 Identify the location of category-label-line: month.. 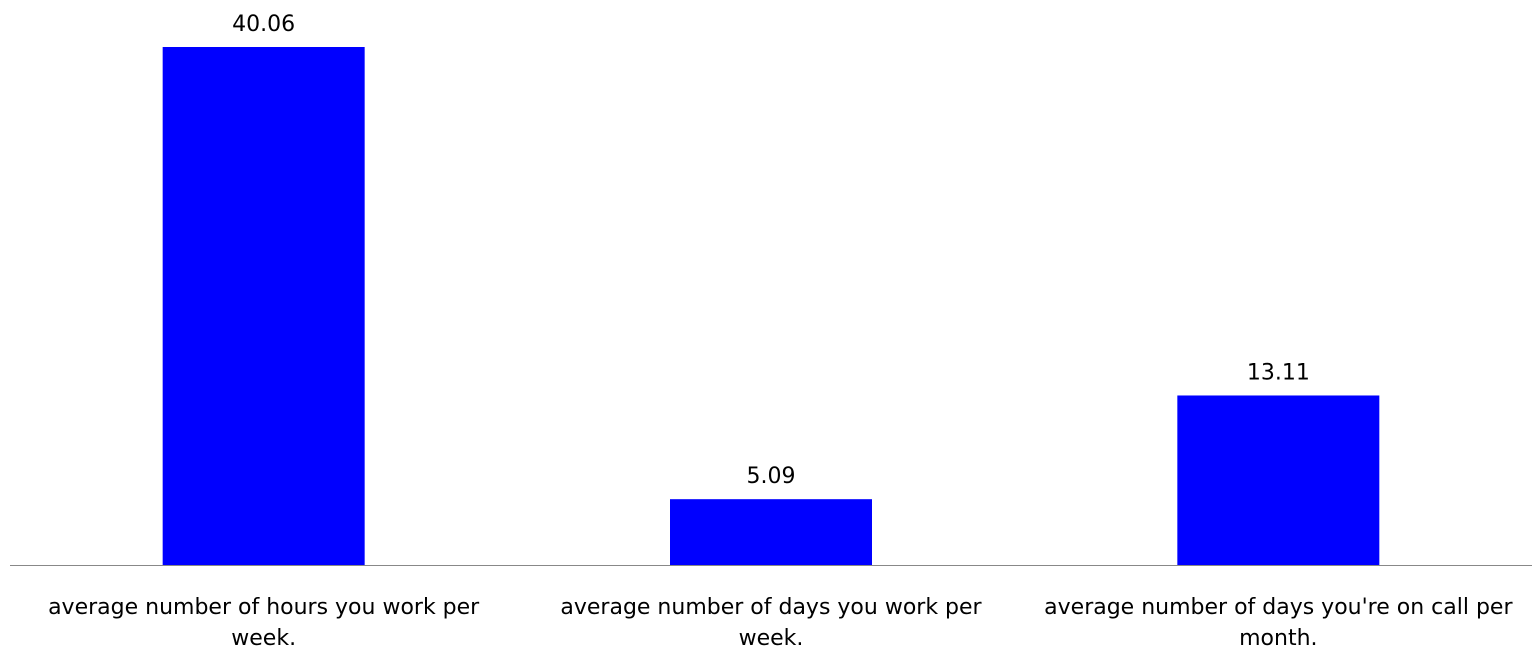
(1278, 638).